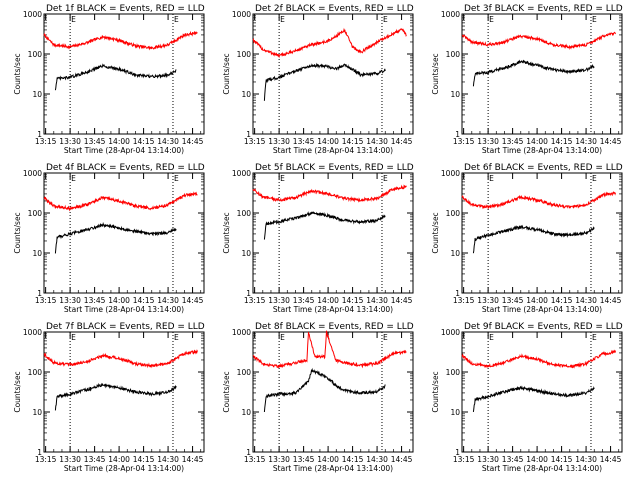  Describe the element at coordinates (334, 168) in the screenshot. I see `panel-title: Det 5f BLACK = Events, RED = LLD` at that location.